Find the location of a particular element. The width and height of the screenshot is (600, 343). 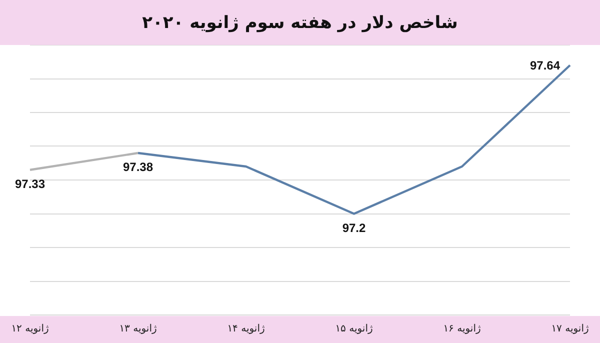

data-label: 97.38 is located at coordinates (138, 167).